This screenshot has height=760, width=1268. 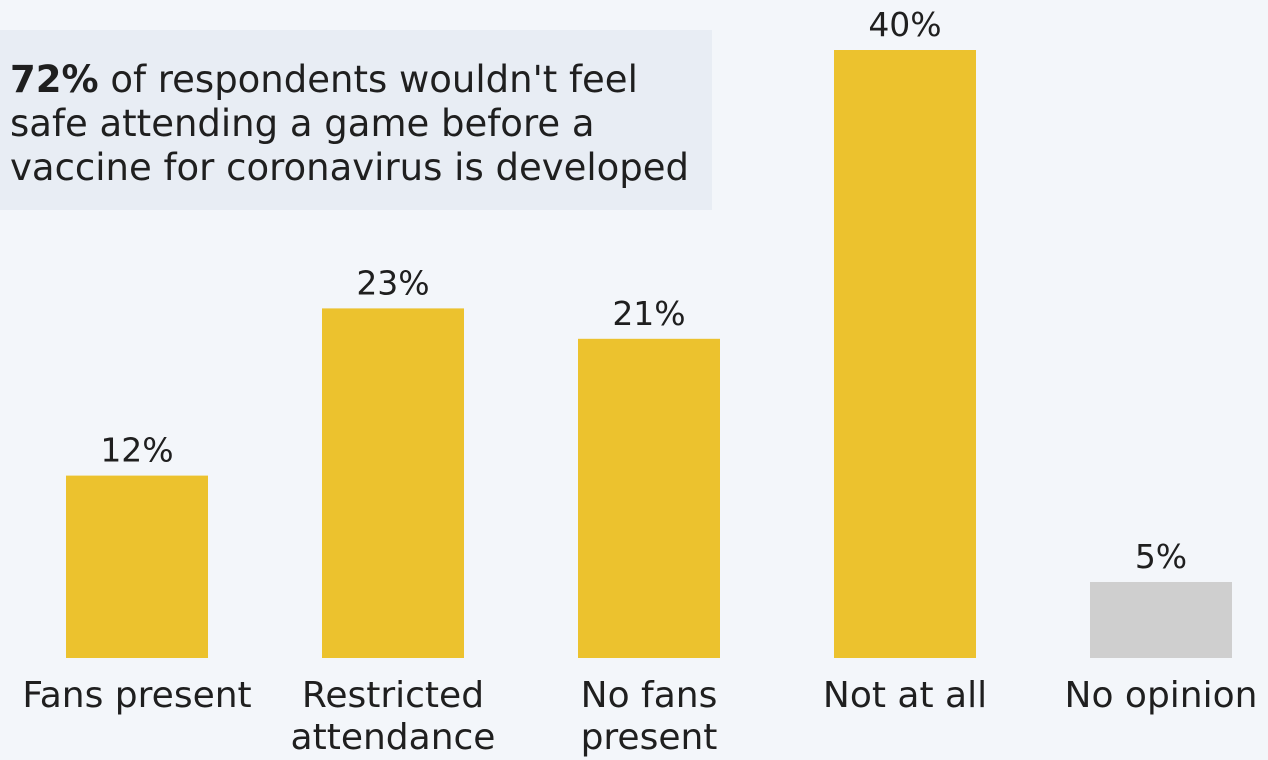 What do you see at coordinates (1161, 556) in the screenshot?
I see `bar-value-label: 5%` at bounding box center [1161, 556].